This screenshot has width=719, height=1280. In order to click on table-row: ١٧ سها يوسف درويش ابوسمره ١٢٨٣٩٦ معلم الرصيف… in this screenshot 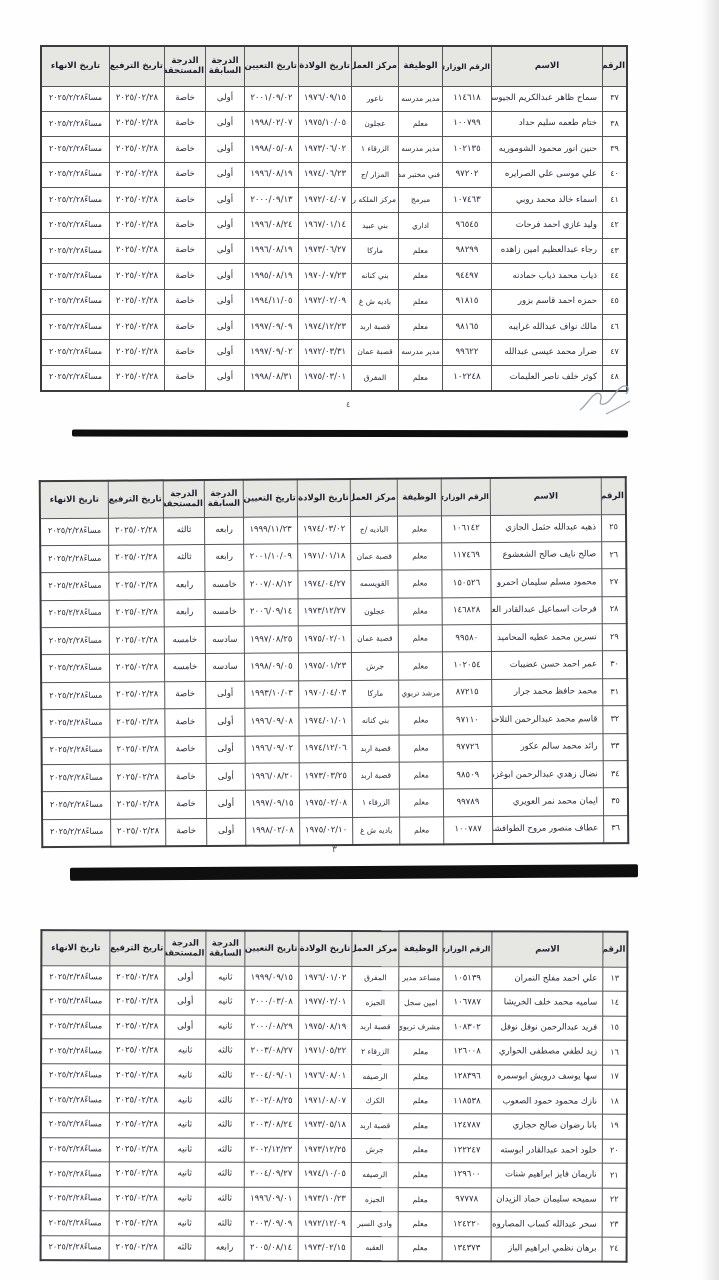, I will do `click(334, 1076)`.